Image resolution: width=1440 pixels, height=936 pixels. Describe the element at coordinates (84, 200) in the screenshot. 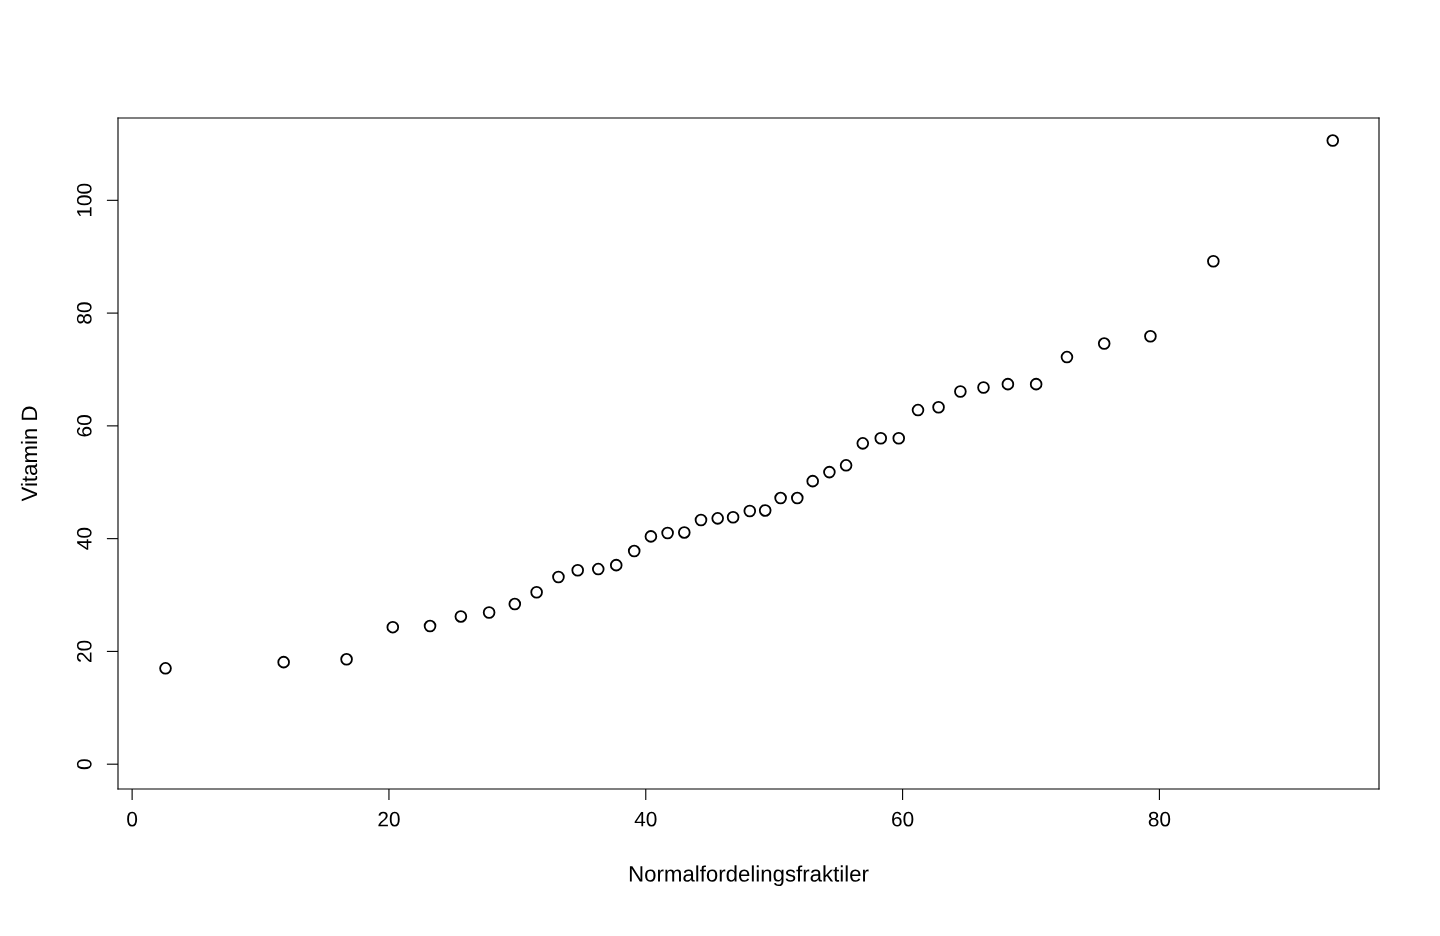

I see `y-tick-label: 100` at that location.